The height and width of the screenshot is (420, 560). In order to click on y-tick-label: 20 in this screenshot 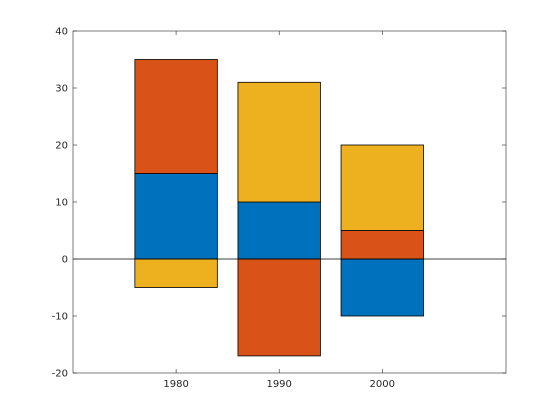, I will do `click(61, 146)`.